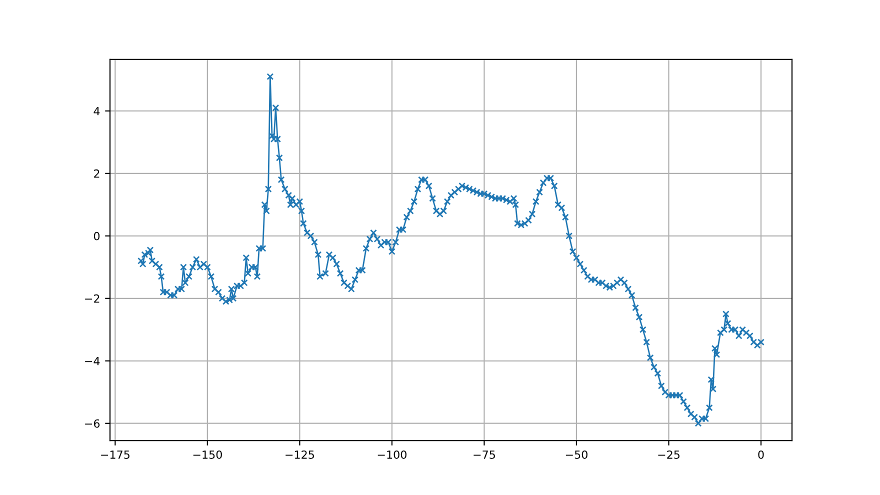  Describe the element at coordinates (92, 298) in the screenshot. I see `y-tick-label: −2` at that location.